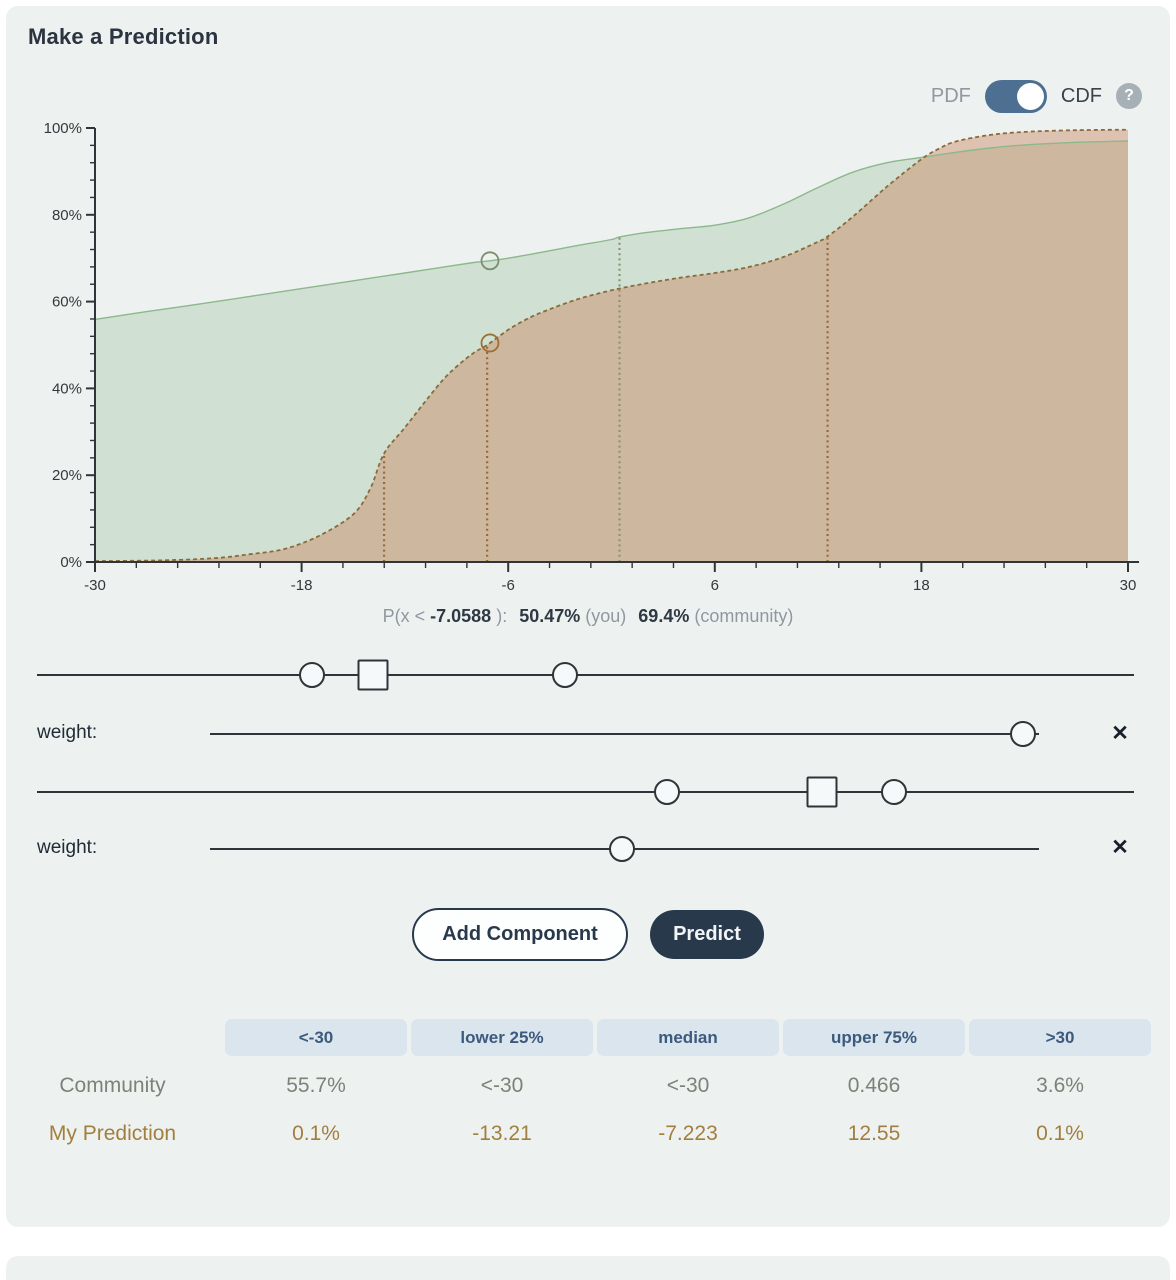 This screenshot has height=1280, width=1176. Describe the element at coordinates (112, 1085) in the screenshot. I see `community-row-label: Community` at that location.